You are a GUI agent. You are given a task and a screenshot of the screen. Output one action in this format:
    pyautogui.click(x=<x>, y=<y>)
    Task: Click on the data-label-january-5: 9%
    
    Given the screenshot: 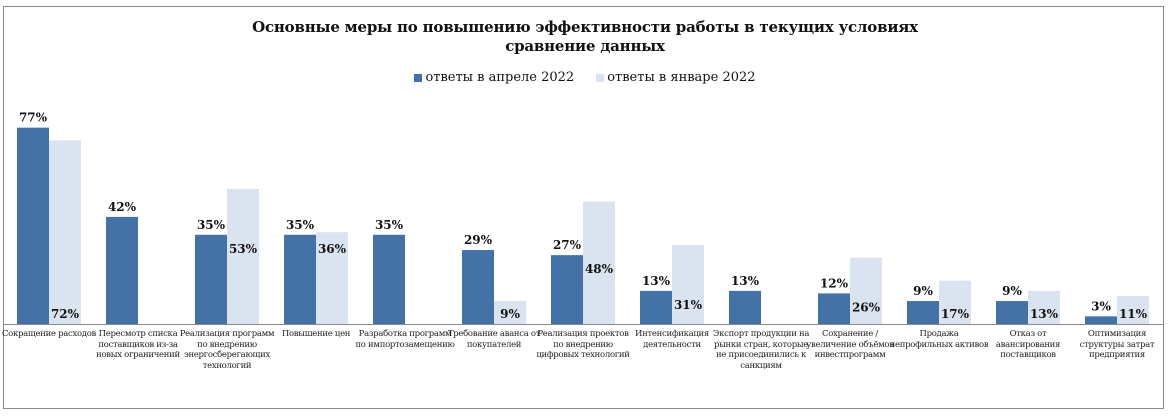 What is the action you would take?
    pyautogui.click(x=510, y=314)
    